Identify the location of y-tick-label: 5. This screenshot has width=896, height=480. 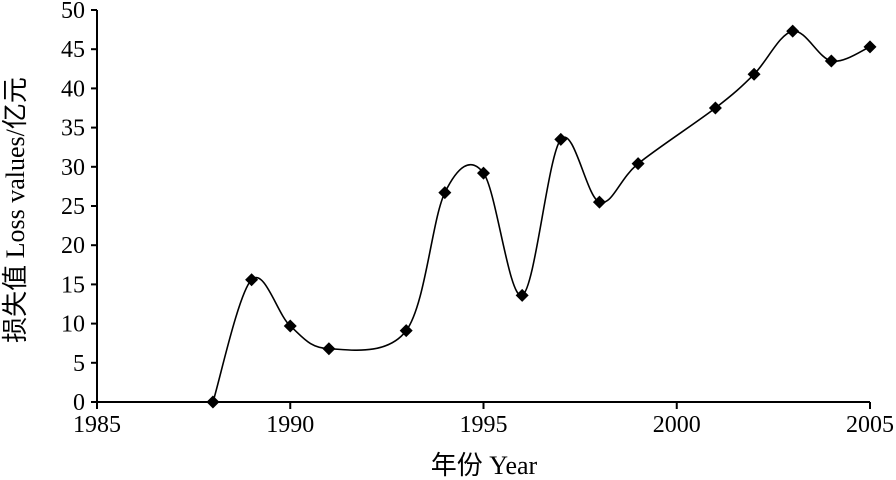
(79, 364).